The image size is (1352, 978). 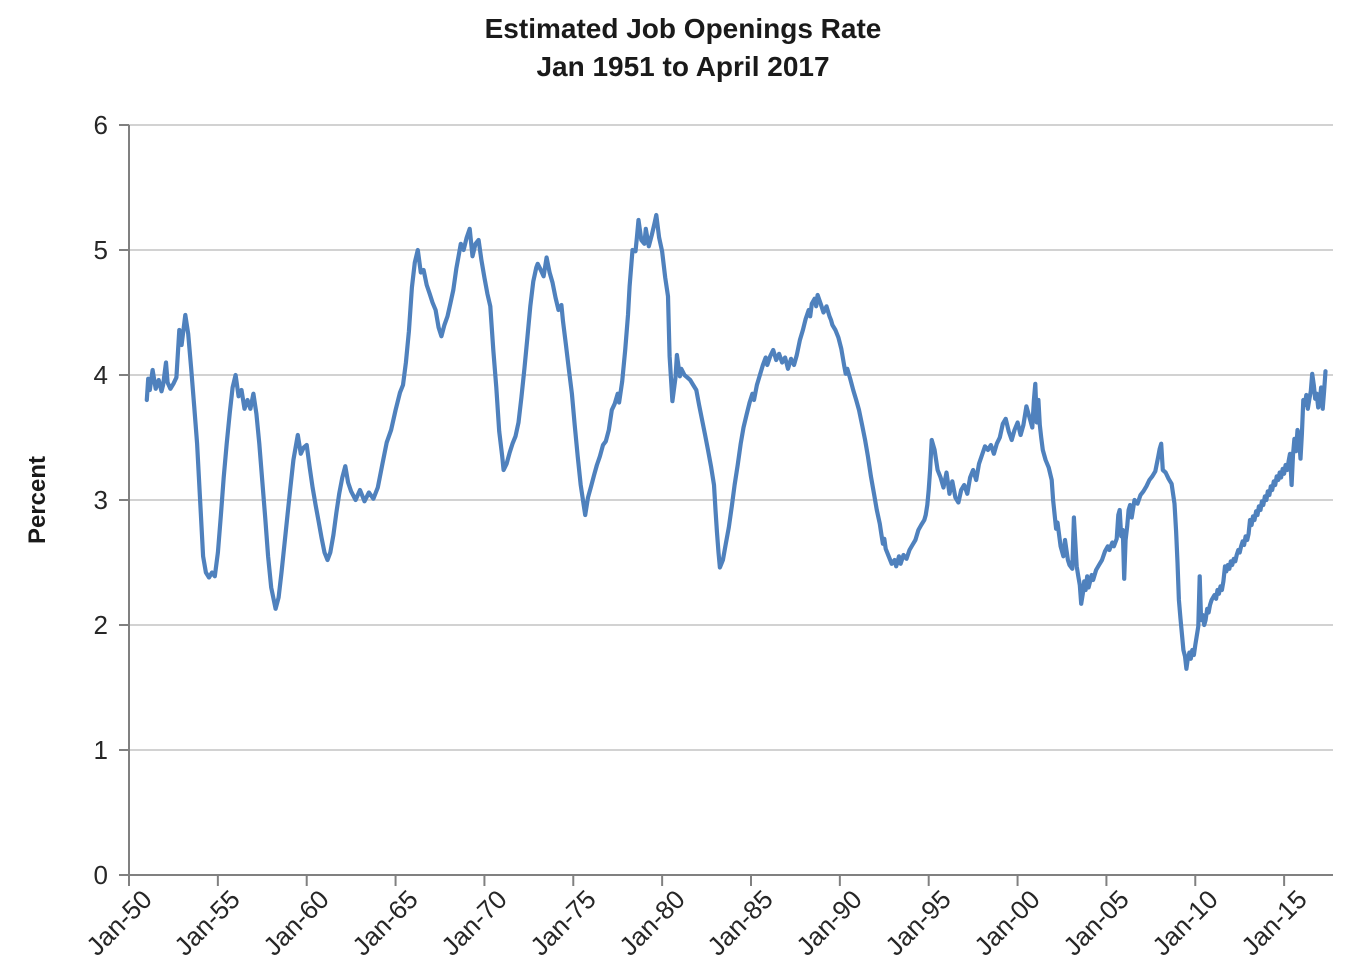 What do you see at coordinates (100, 750) in the screenshot?
I see `y-tick-label-1: 1` at bounding box center [100, 750].